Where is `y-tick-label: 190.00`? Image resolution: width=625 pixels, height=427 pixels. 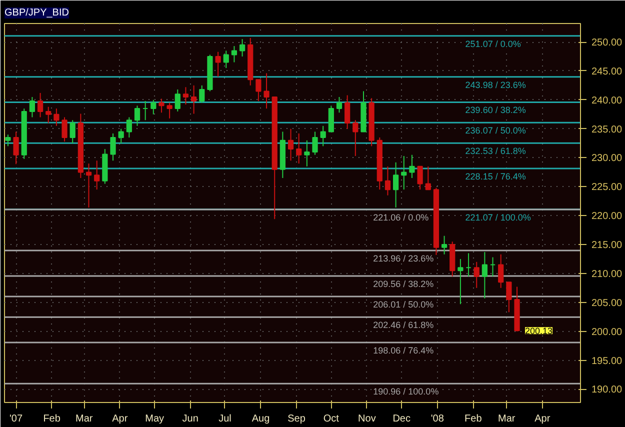 y-tick-label: 190.00 is located at coordinates (607, 390).